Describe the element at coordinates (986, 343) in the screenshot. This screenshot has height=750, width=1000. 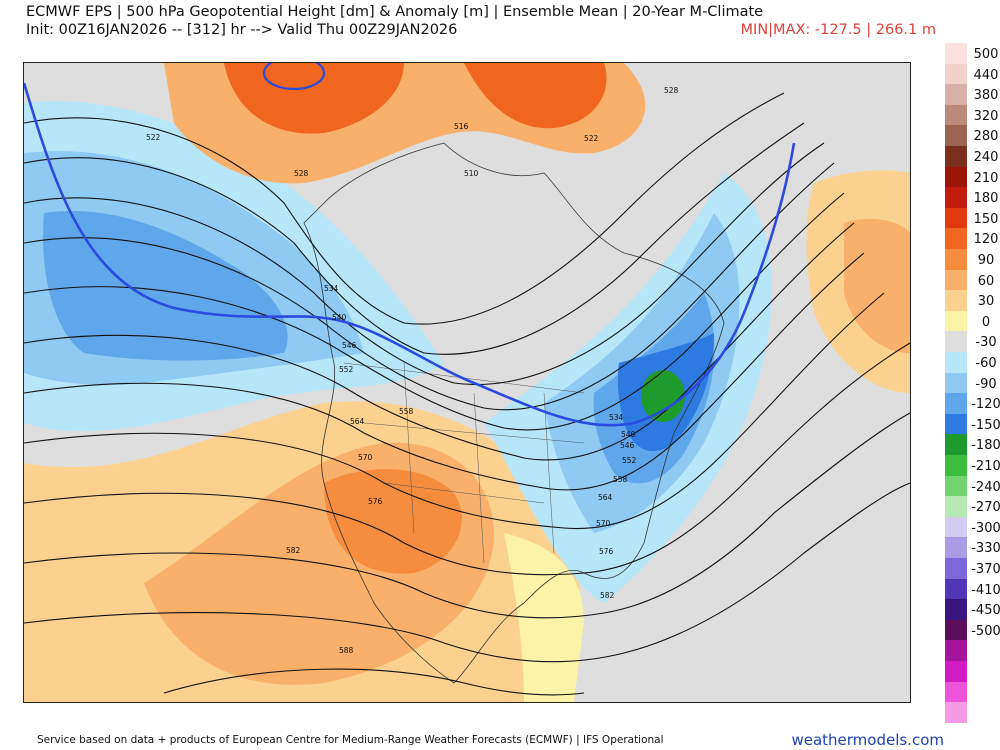
I see `legend-label: -30` at that location.